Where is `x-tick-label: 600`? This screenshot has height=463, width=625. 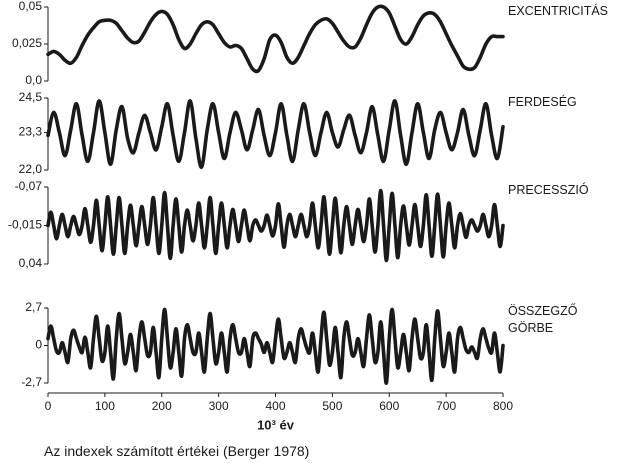
x-tick-label: 600 is located at coordinates (389, 406).